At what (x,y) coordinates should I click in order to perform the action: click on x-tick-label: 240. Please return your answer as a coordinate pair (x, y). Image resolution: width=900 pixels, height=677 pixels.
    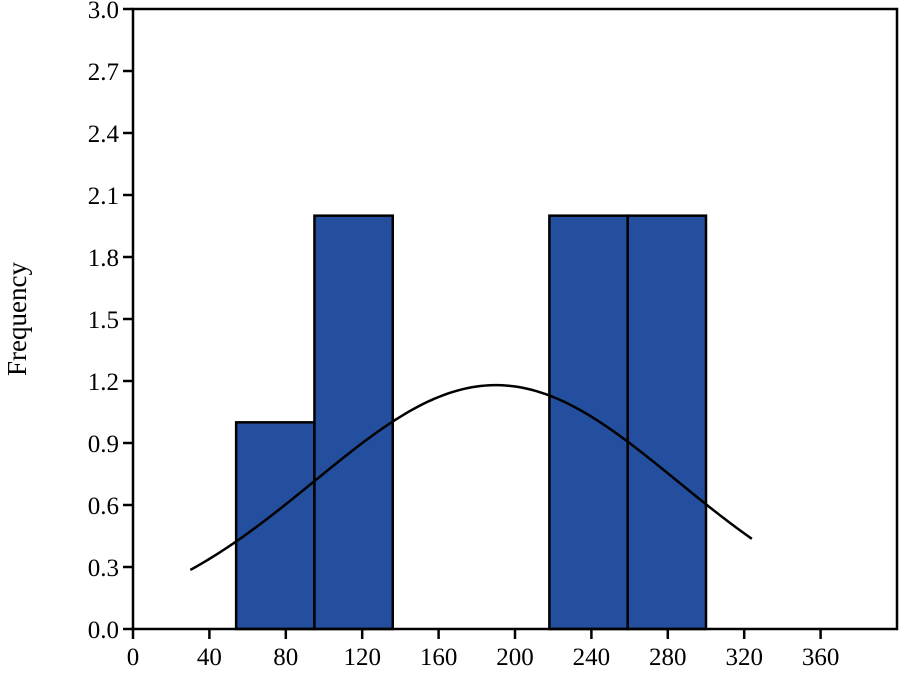
    Looking at the image, I should click on (592, 657).